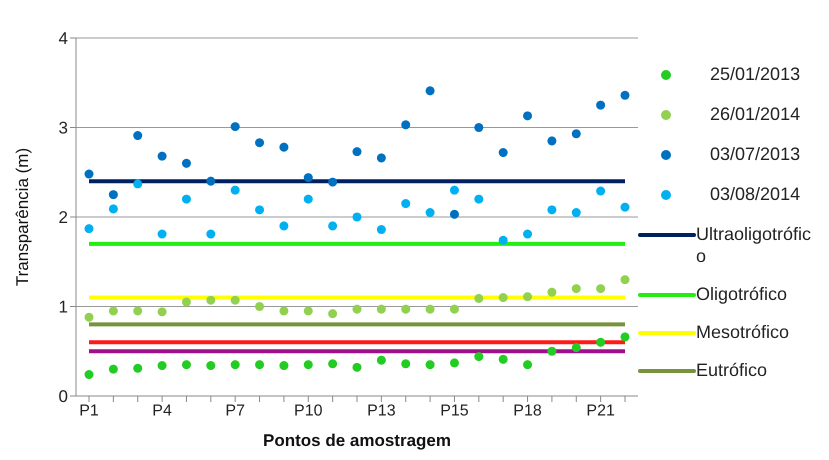 The width and height of the screenshot is (829, 460). What do you see at coordinates (63, 128) in the screenshot?
I see `y-tick-label: 3` at bounding box center [63, 128].